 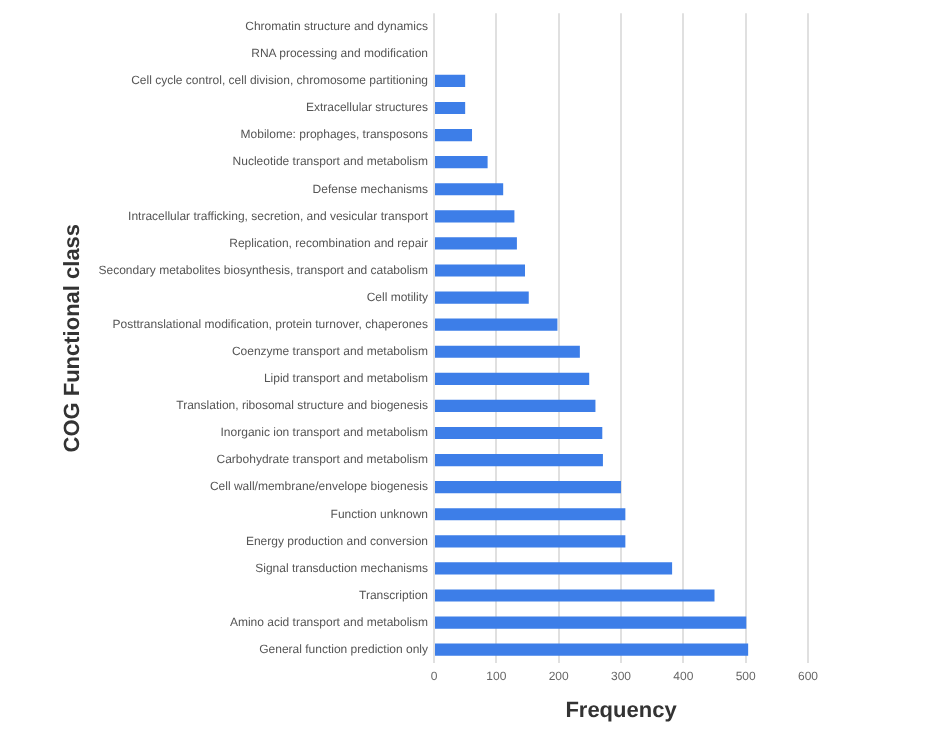 I want to click on x-axis-title: Frequency, so click(x=622, y=710).